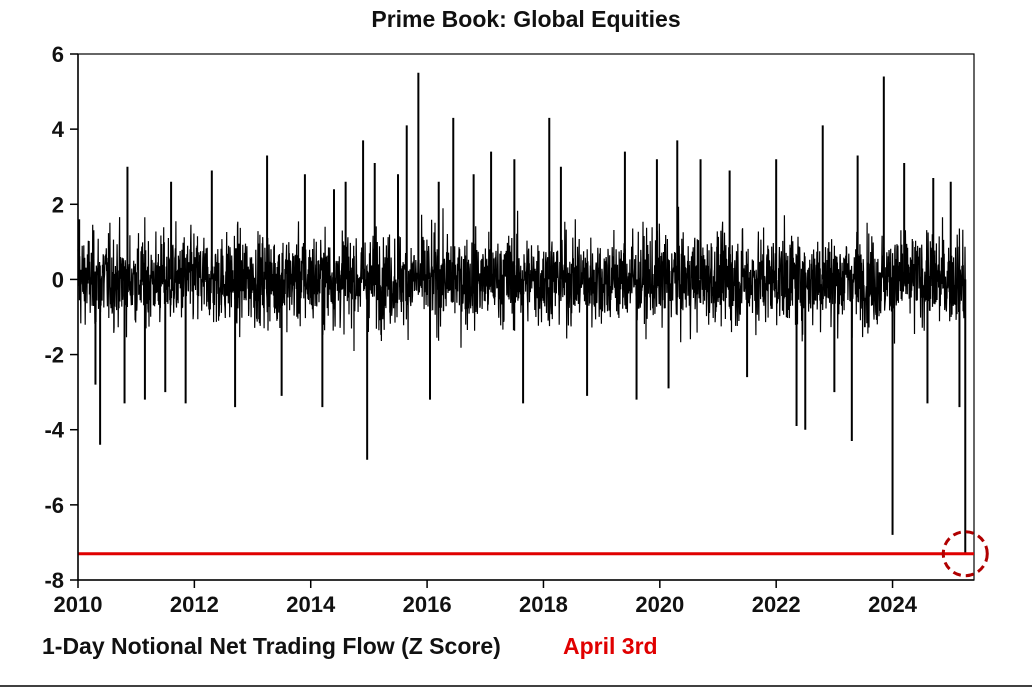  Describe the element at coordinates (427, 604) in the screenshot. I see `x-tick-label: 2016` at that location.